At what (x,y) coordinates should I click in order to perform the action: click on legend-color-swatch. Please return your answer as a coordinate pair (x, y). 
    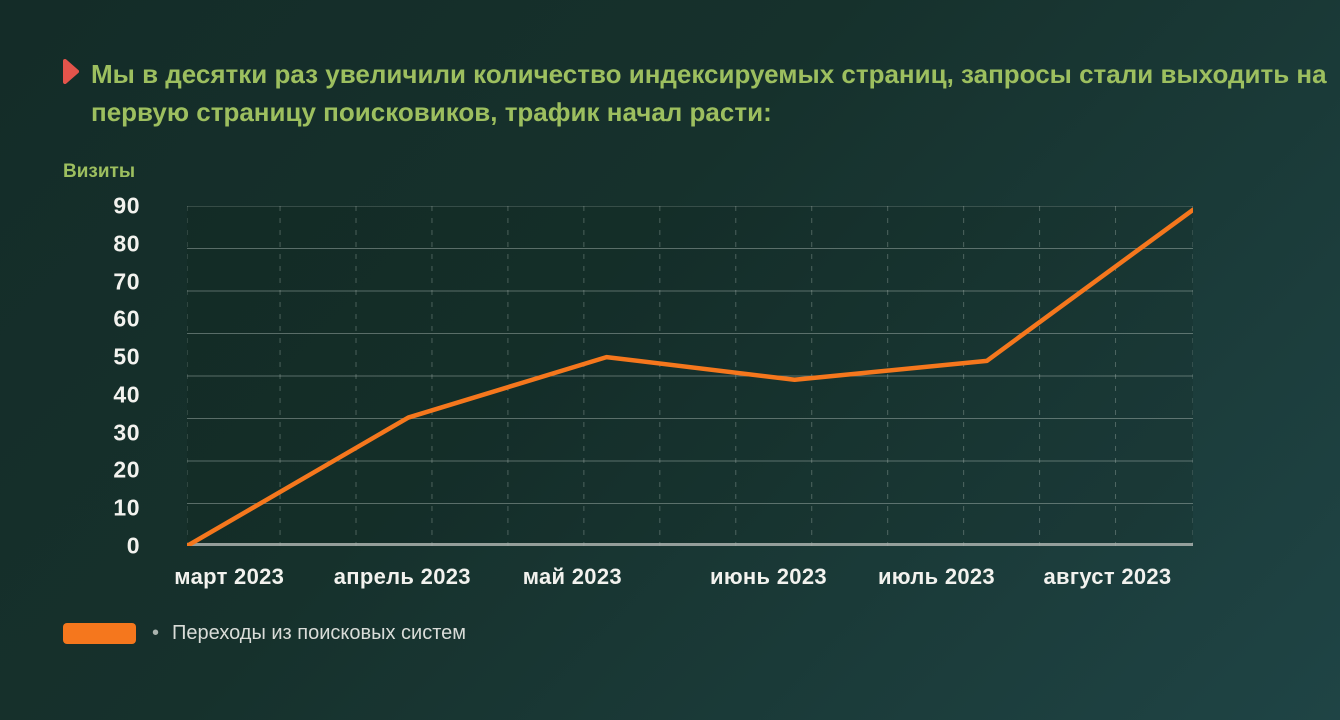
    Looking at the image, I should click on (99, 633).